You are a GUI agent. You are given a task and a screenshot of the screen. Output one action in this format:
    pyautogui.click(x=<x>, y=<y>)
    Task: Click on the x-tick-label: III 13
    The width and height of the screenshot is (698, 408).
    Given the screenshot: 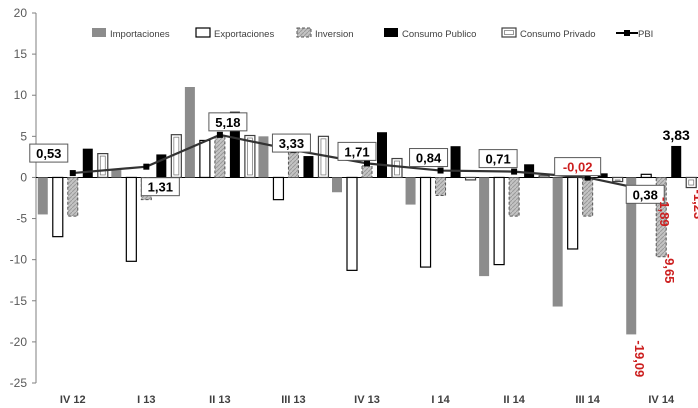 What is the action you would take?
    pyautogui.click(x=293, y=400)
    